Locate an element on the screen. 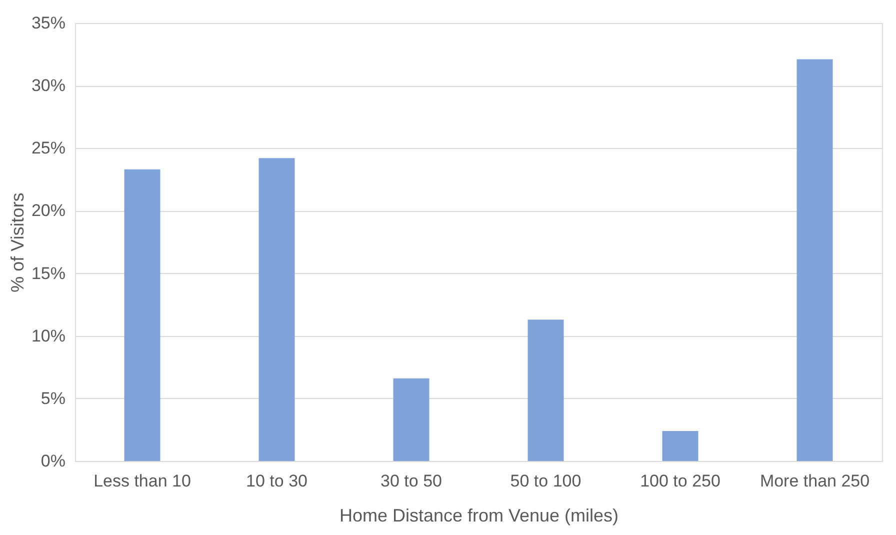 The width and height of the screenshot is (896, 535). x-tick-label: Less than 10 is located at coordinates (142, 481).